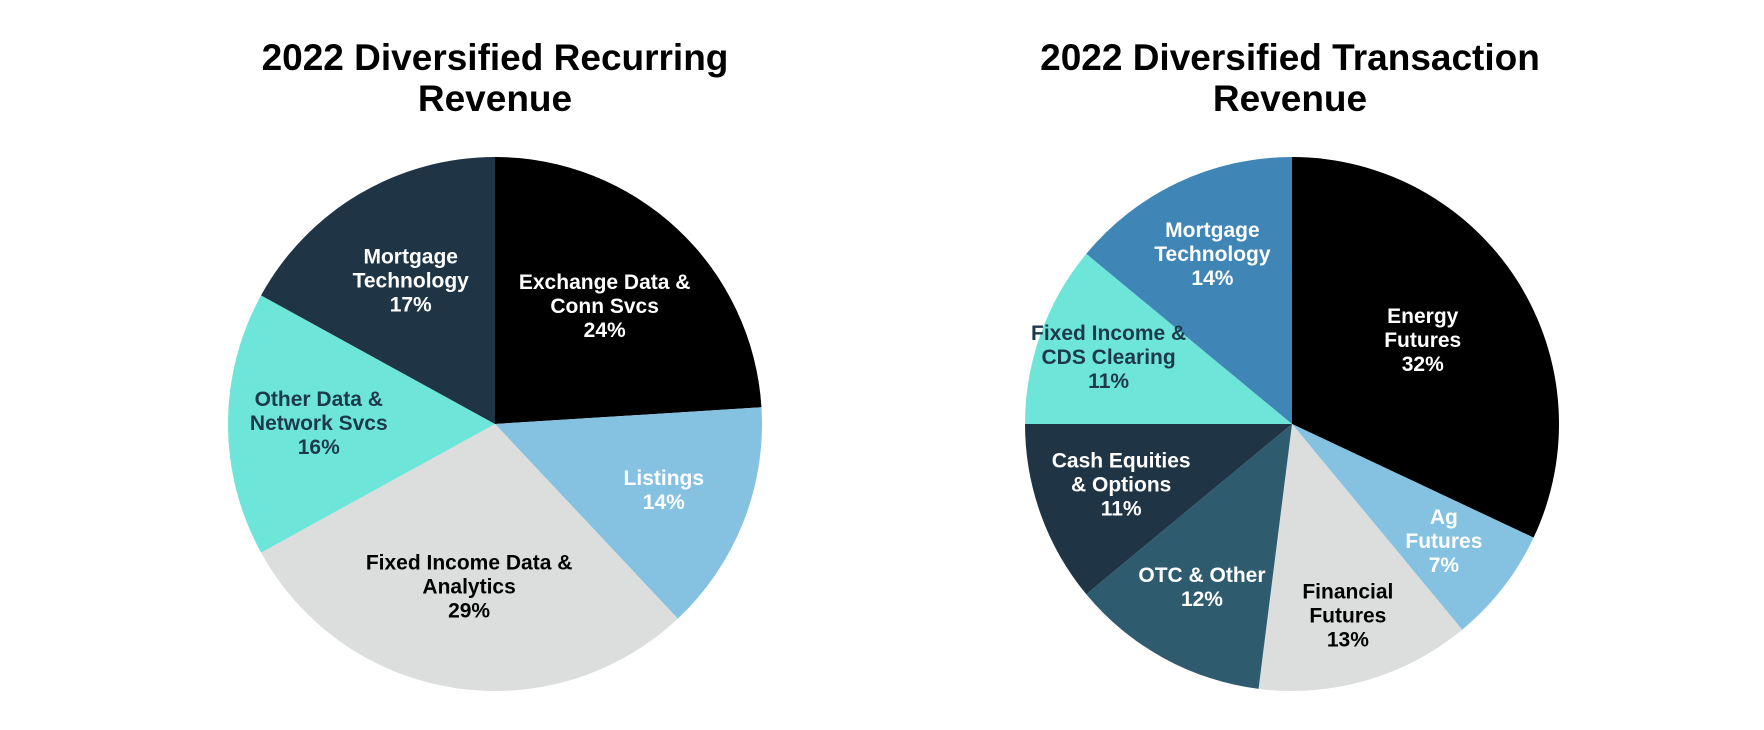  I want to click on transaction-slice-otc-and-other, so click(1189, 556).